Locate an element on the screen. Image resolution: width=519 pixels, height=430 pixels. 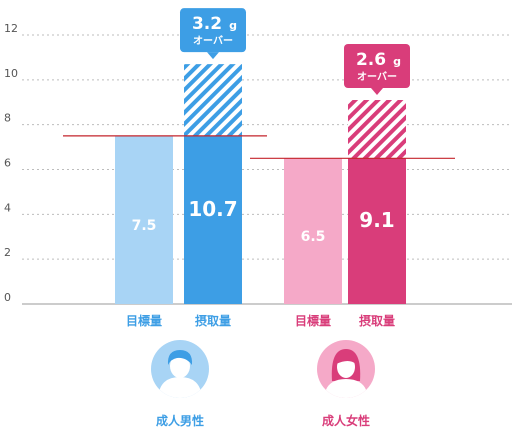
female-avatar-icon is located at coordinates (346, 369).